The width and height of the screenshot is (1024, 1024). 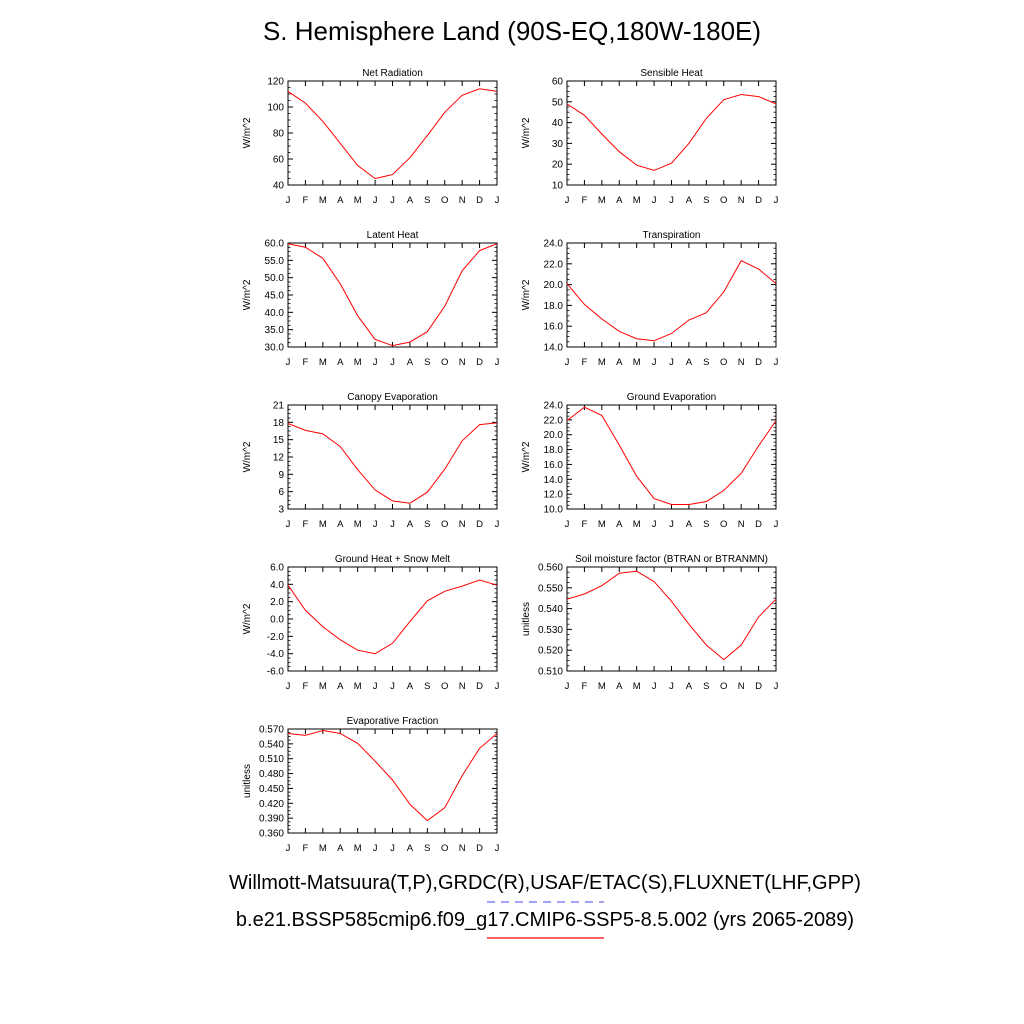 What do you see at coordinates (276, 654) in the screenshot?
I see `y-tick-label: -4.0` at bounding box center [276, 654].